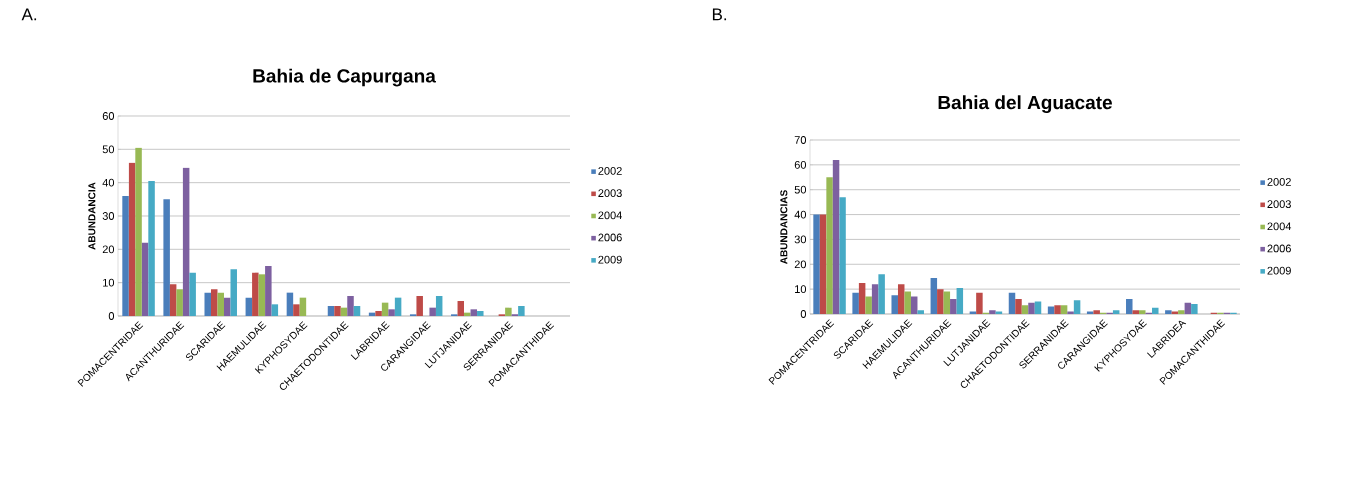 This screenshot has height=487, width=1353. What do you see at coordinates (29, 14) in the screenshot?
I see `text: A.` at bounding box center [29, 14].